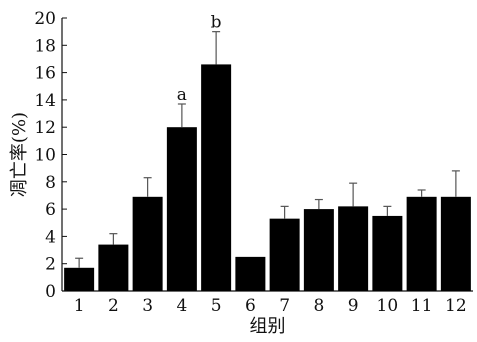  Describe the element at coordinates (50, 265) in the screenshot. I see `y-tick-label: 2` at that location.